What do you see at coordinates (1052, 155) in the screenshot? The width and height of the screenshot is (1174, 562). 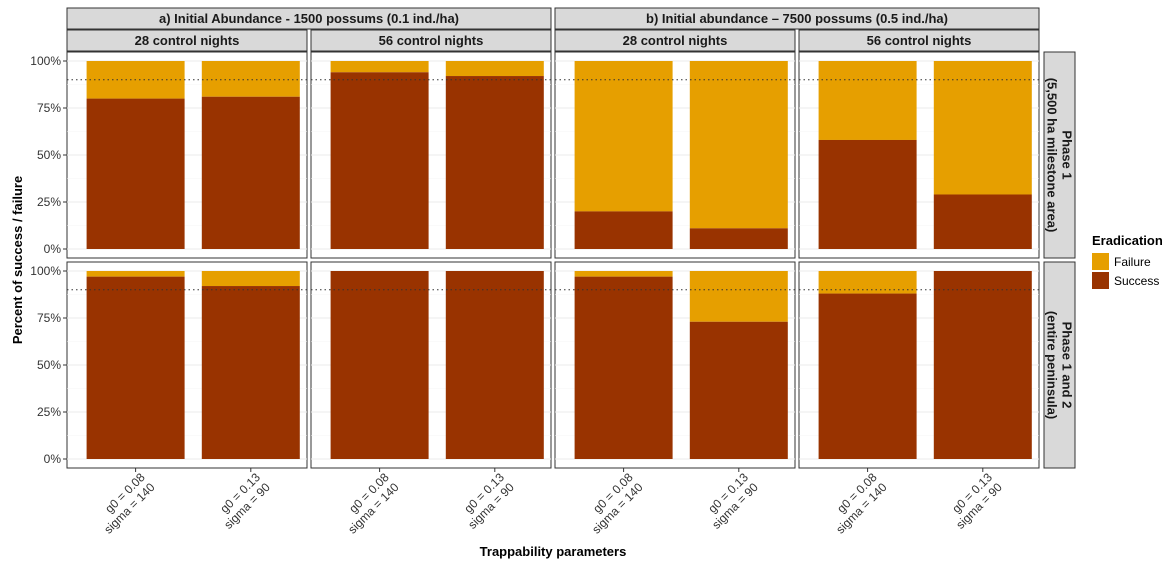 I see `row-strip-label-line2: (5,500 ha milestone area)` at bounding box center [1052, 155].